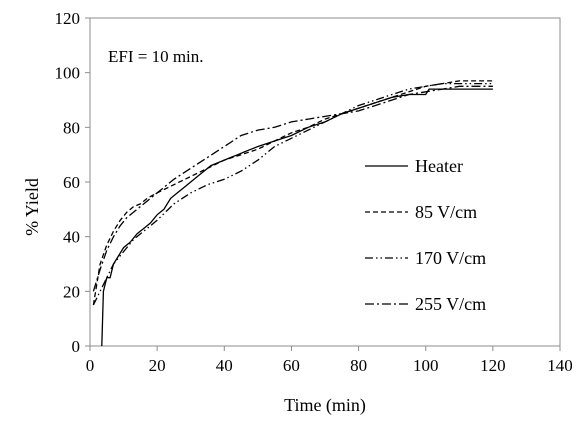  I want to click on x-tick-label: 20, so click(157, 365).